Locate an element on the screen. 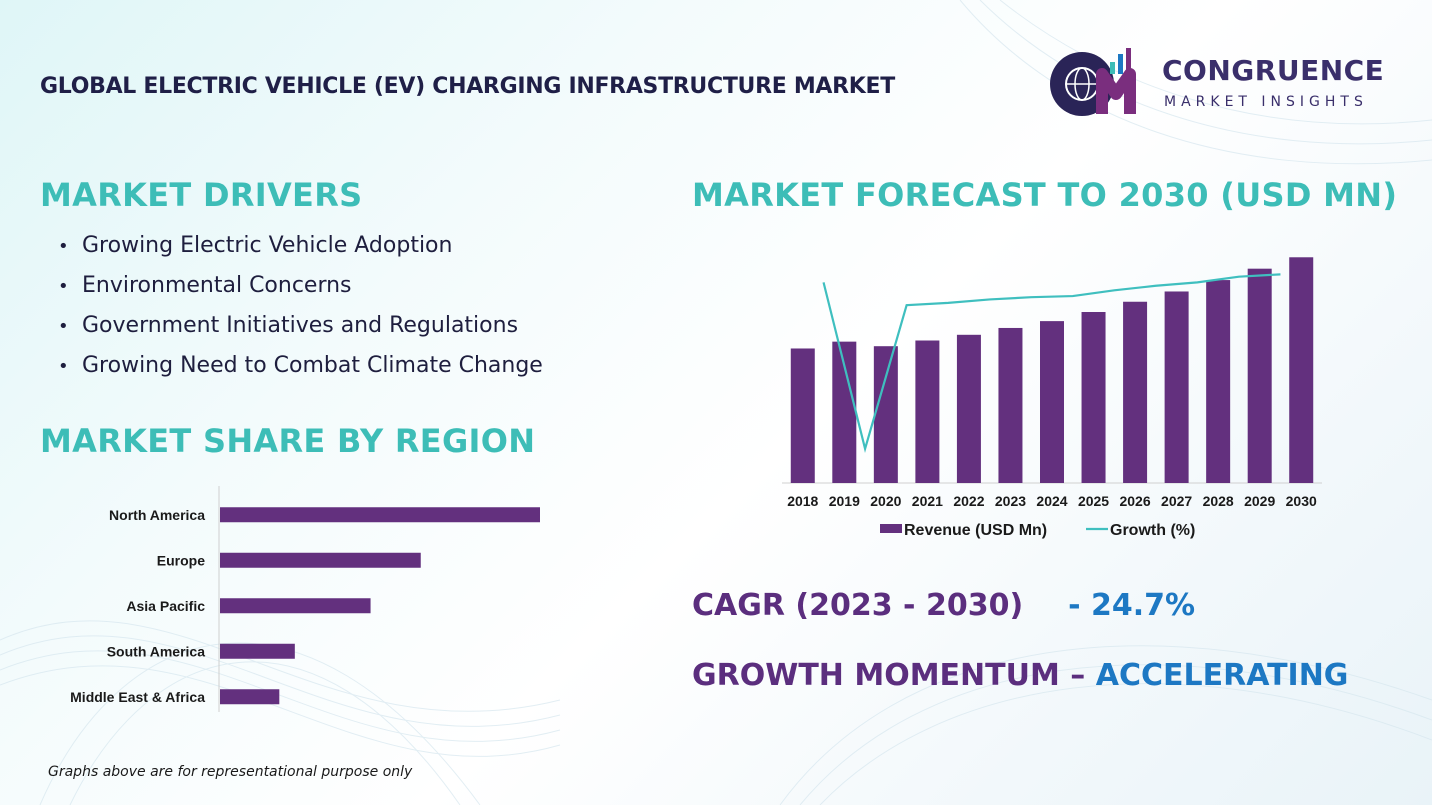  list-item: • Government Initiatives and Regulations is located at coordinates (300, 332).